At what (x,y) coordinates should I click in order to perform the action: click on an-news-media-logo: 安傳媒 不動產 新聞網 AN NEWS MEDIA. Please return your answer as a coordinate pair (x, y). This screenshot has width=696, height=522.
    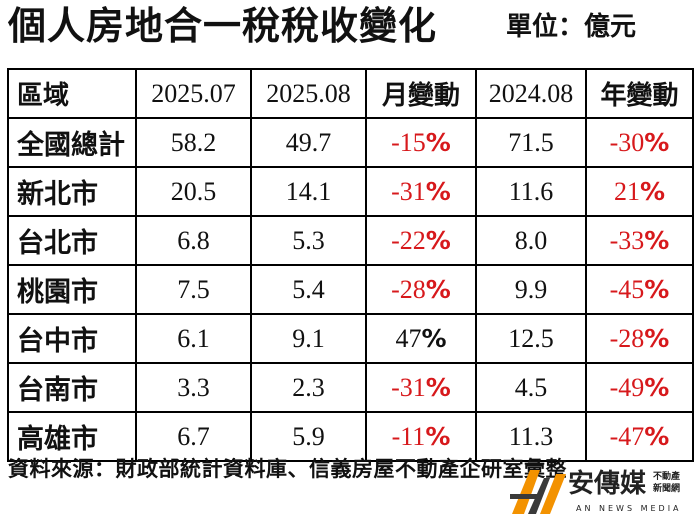
    Looking at the image, I should click on (603, 492).